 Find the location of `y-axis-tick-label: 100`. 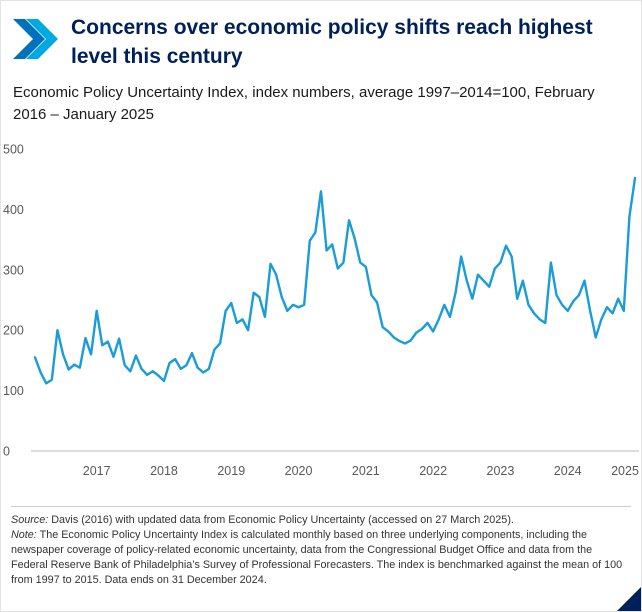

y-axis-tick-label: 100 is located at coordinates (13, 391).